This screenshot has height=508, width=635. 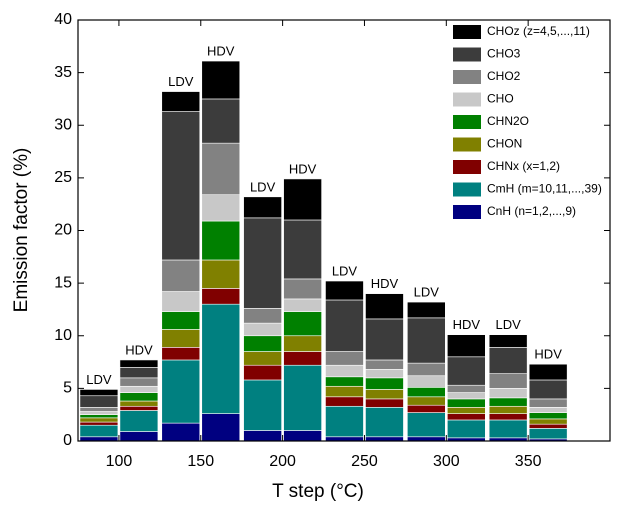 What do you see at coordinates (282, 461) in the screenshot?
I see `x-tick-label: 200` at bounding box center [282, 461].